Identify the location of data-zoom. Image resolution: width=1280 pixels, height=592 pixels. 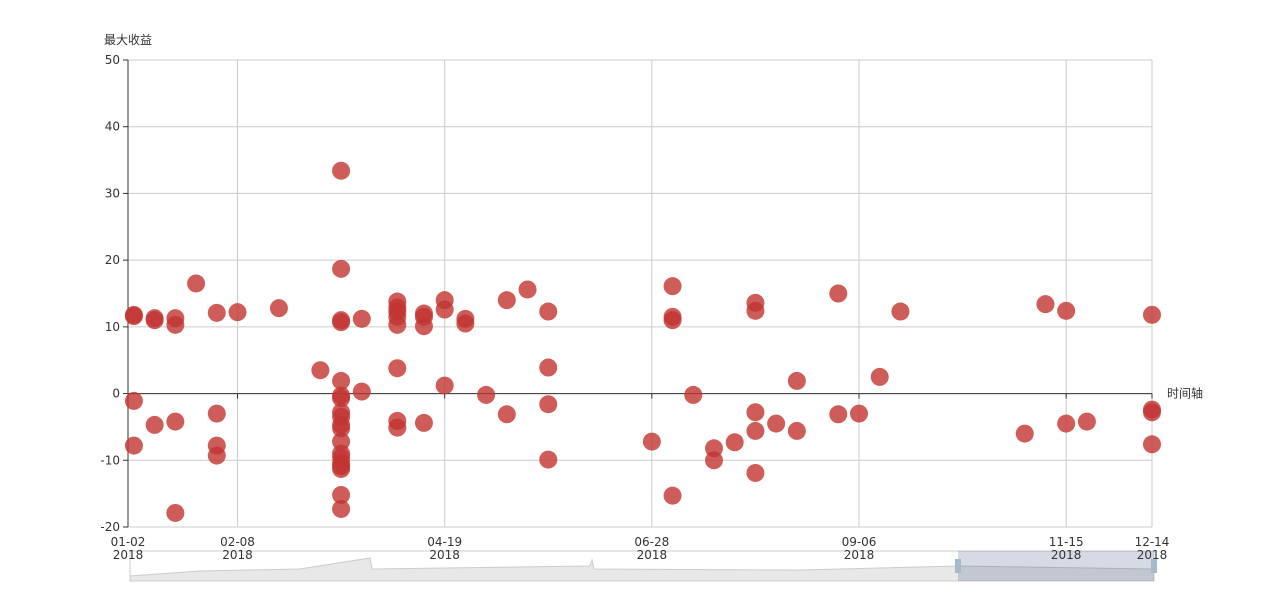
(643, 566).